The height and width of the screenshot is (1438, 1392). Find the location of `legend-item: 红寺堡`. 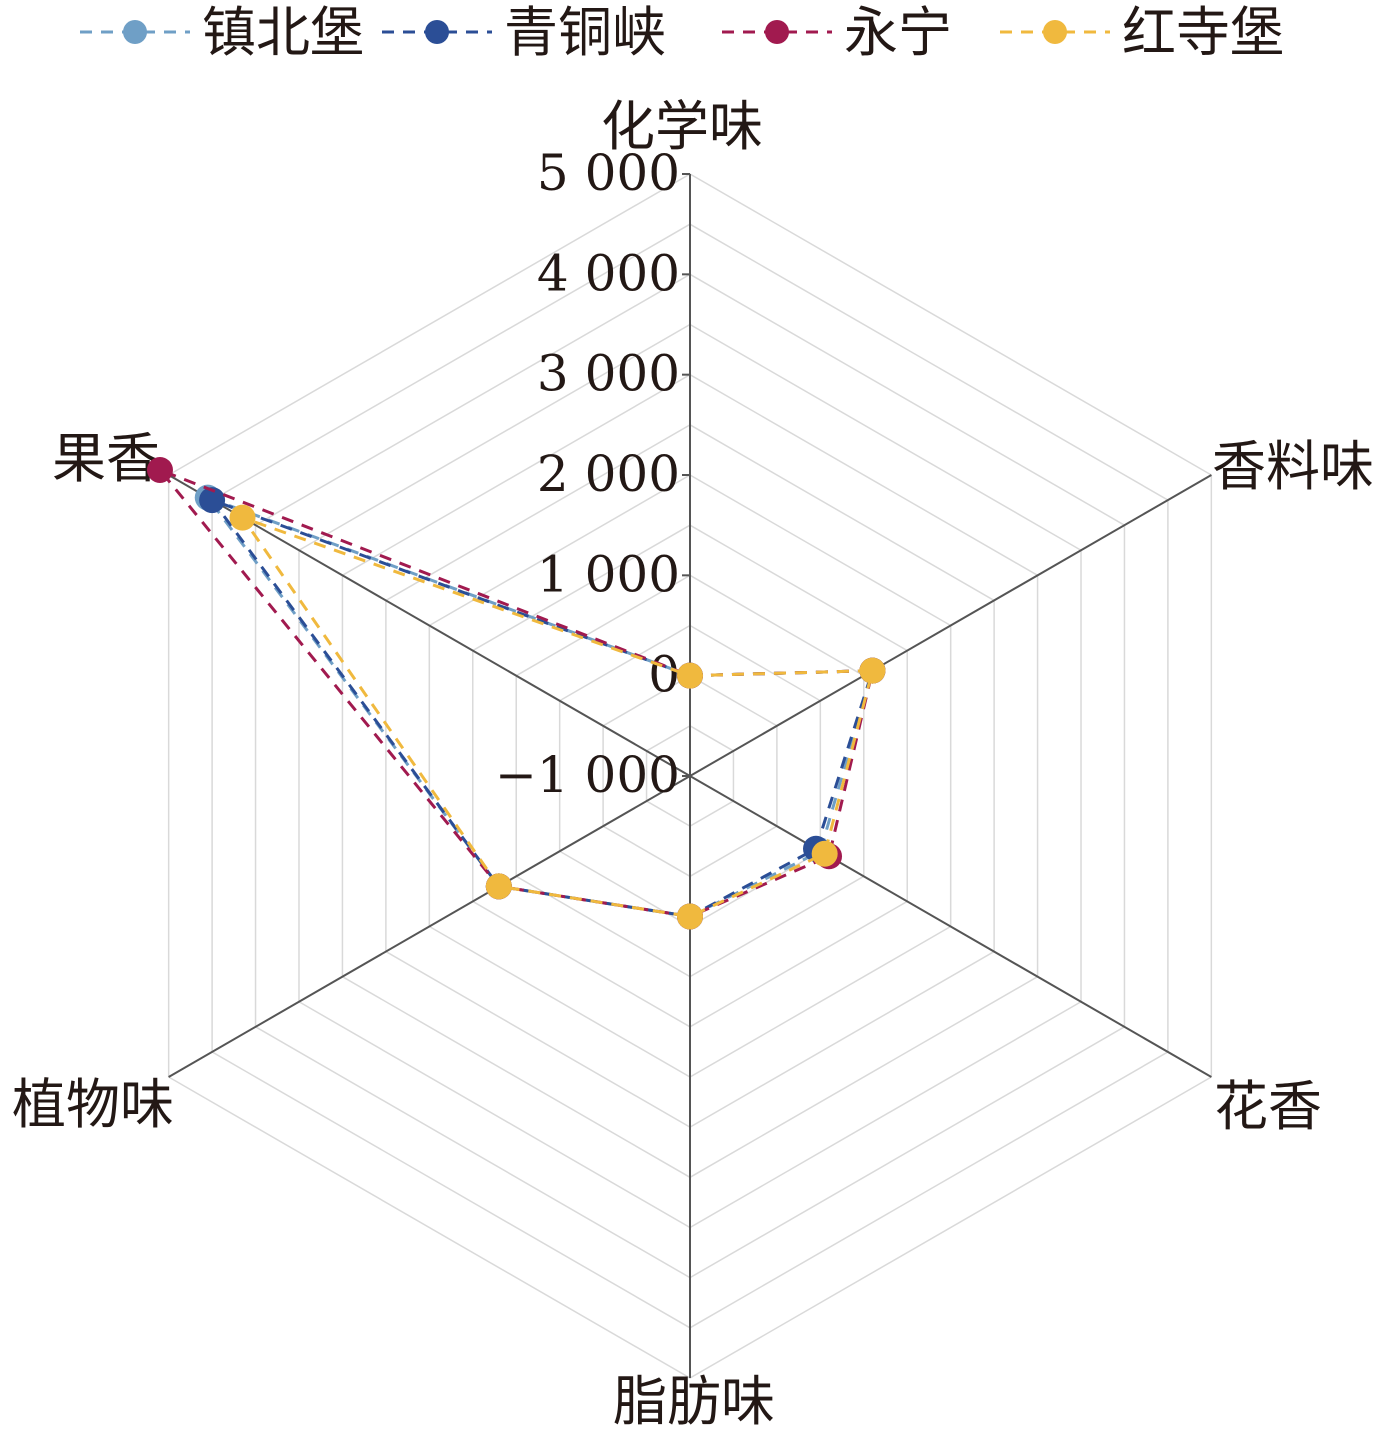

legend-item: 红寺堡 is located at coordinates (1142, 32).